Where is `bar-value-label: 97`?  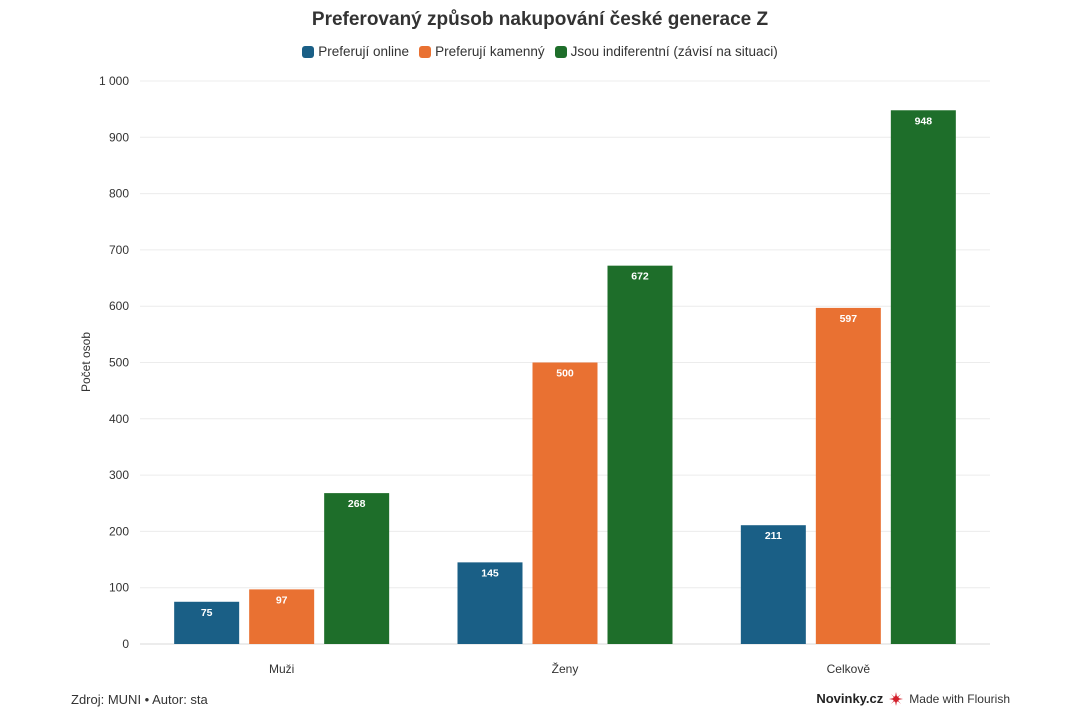 bar-value-label: 97 is located at coordinates (282, 600).